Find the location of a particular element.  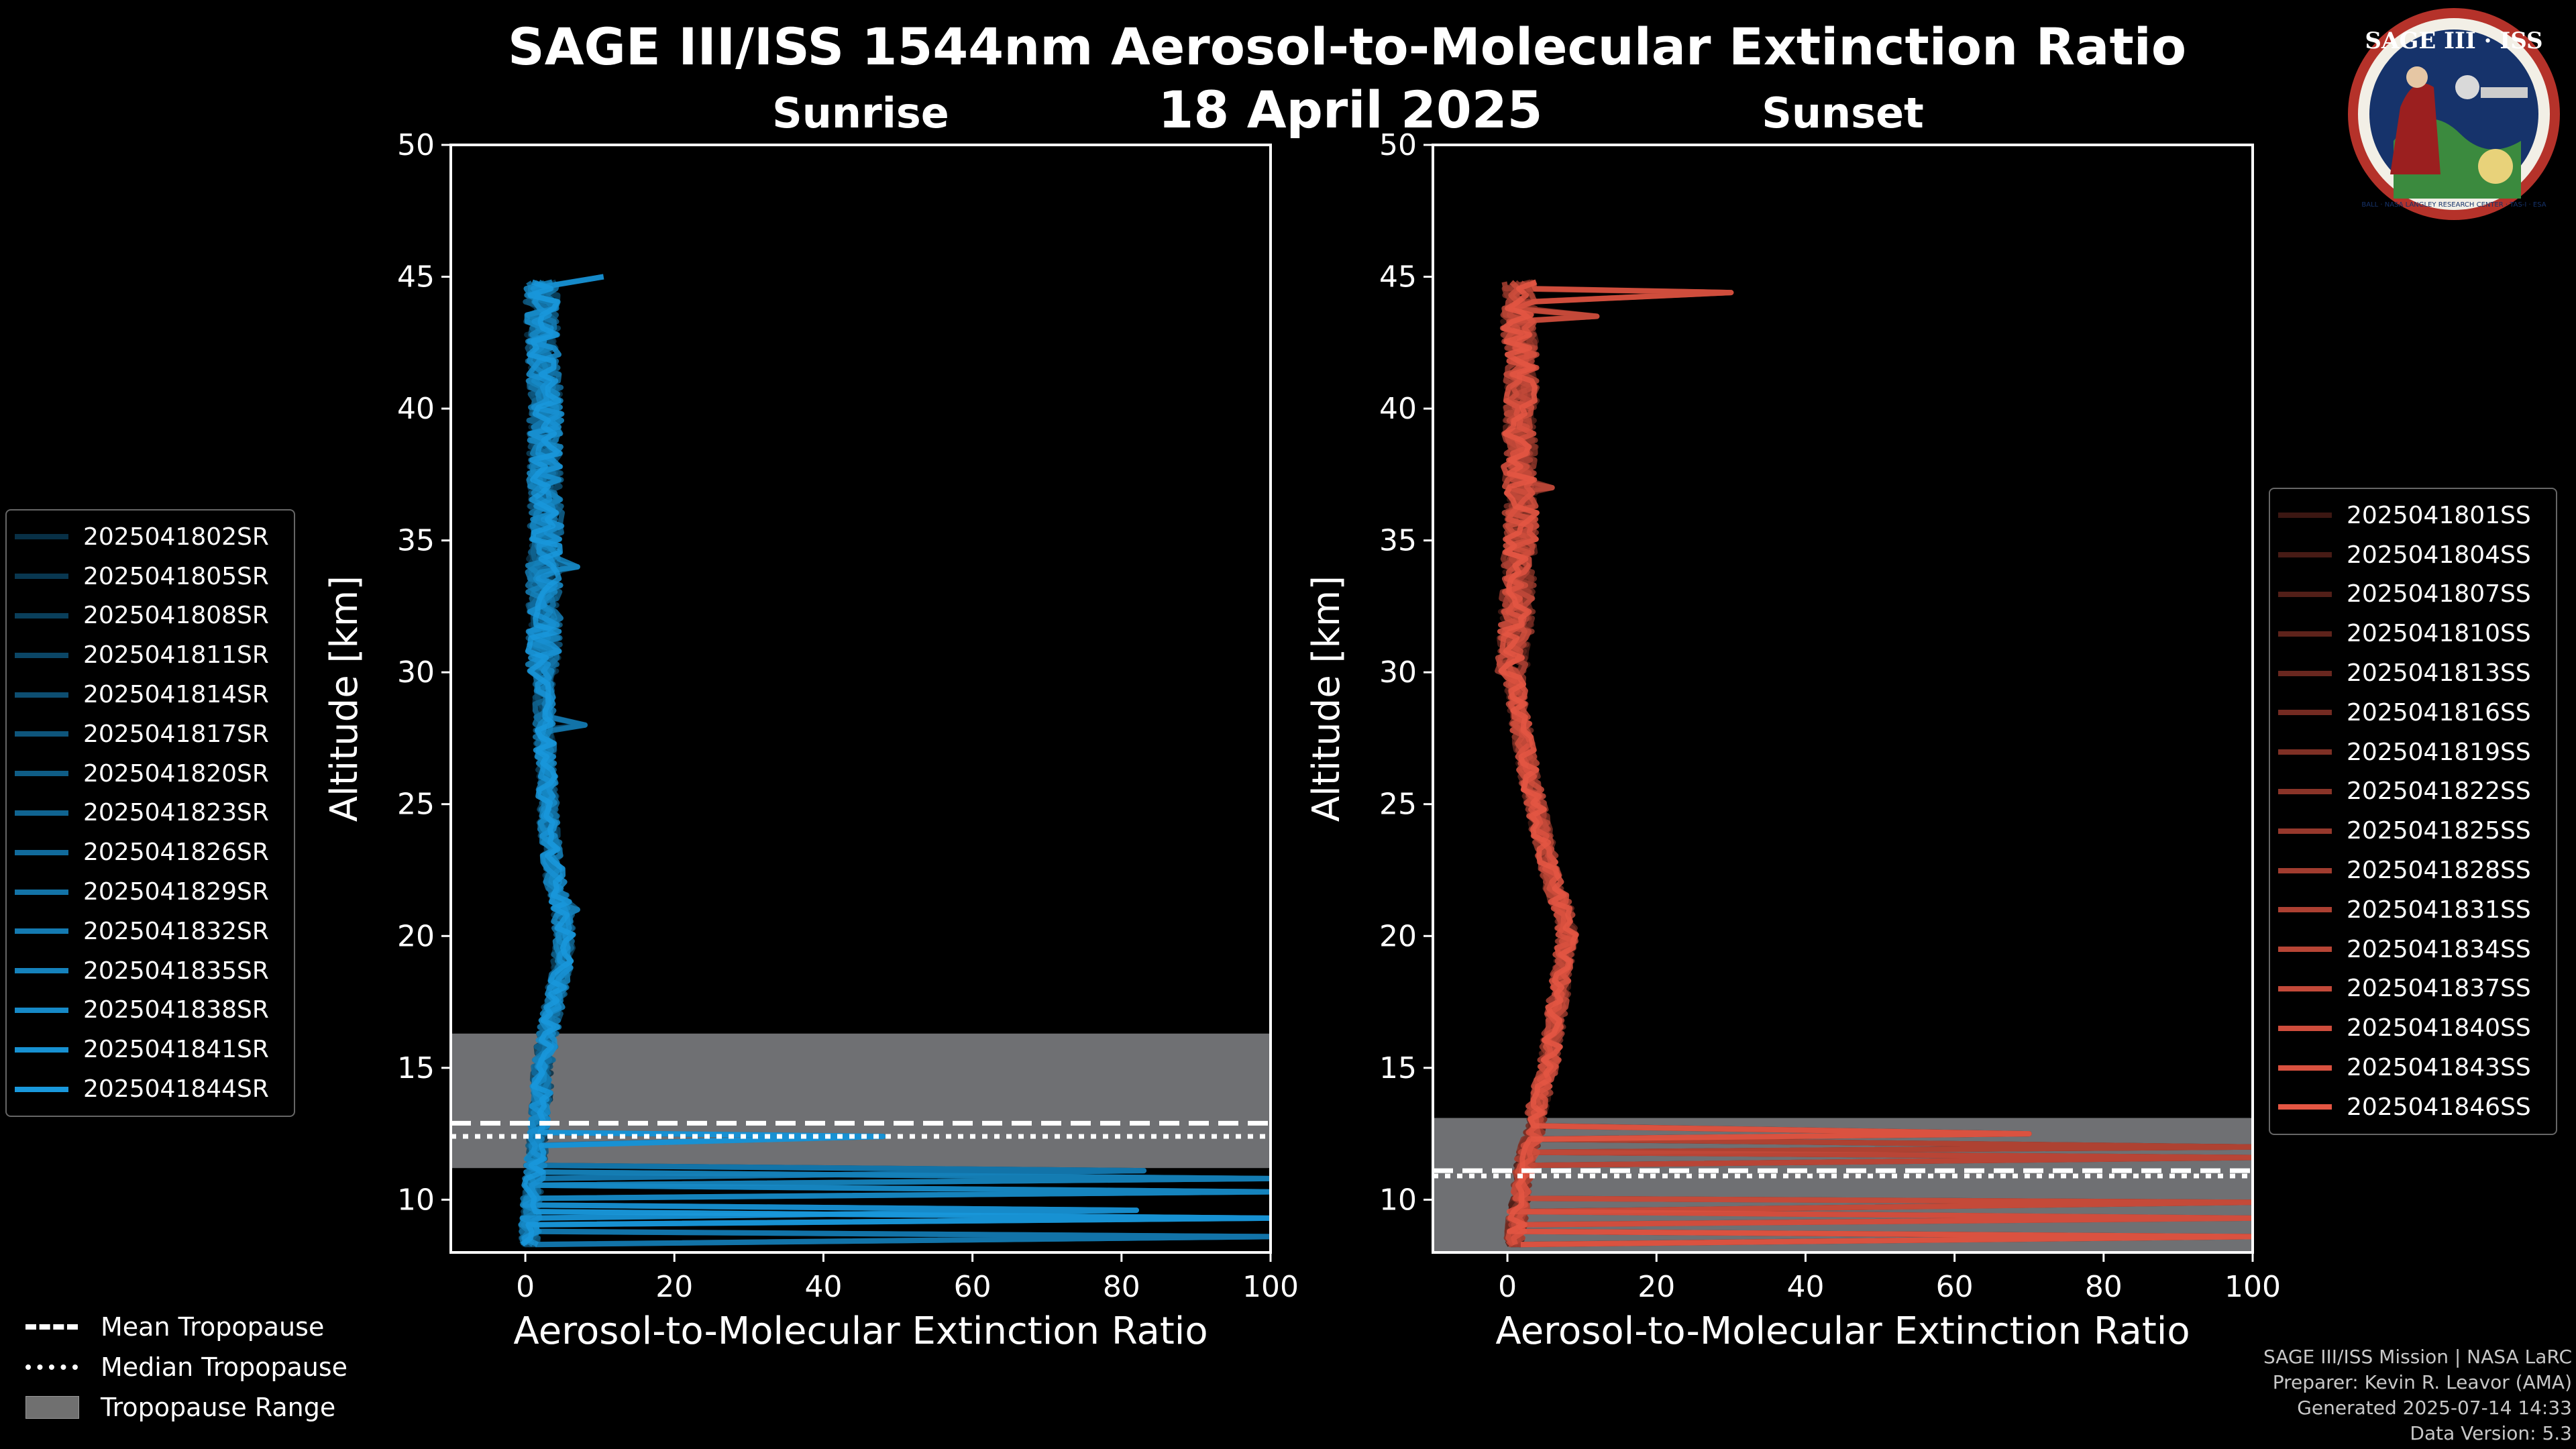

y-tick-label: 40 is located at coordinates (1398, 409).